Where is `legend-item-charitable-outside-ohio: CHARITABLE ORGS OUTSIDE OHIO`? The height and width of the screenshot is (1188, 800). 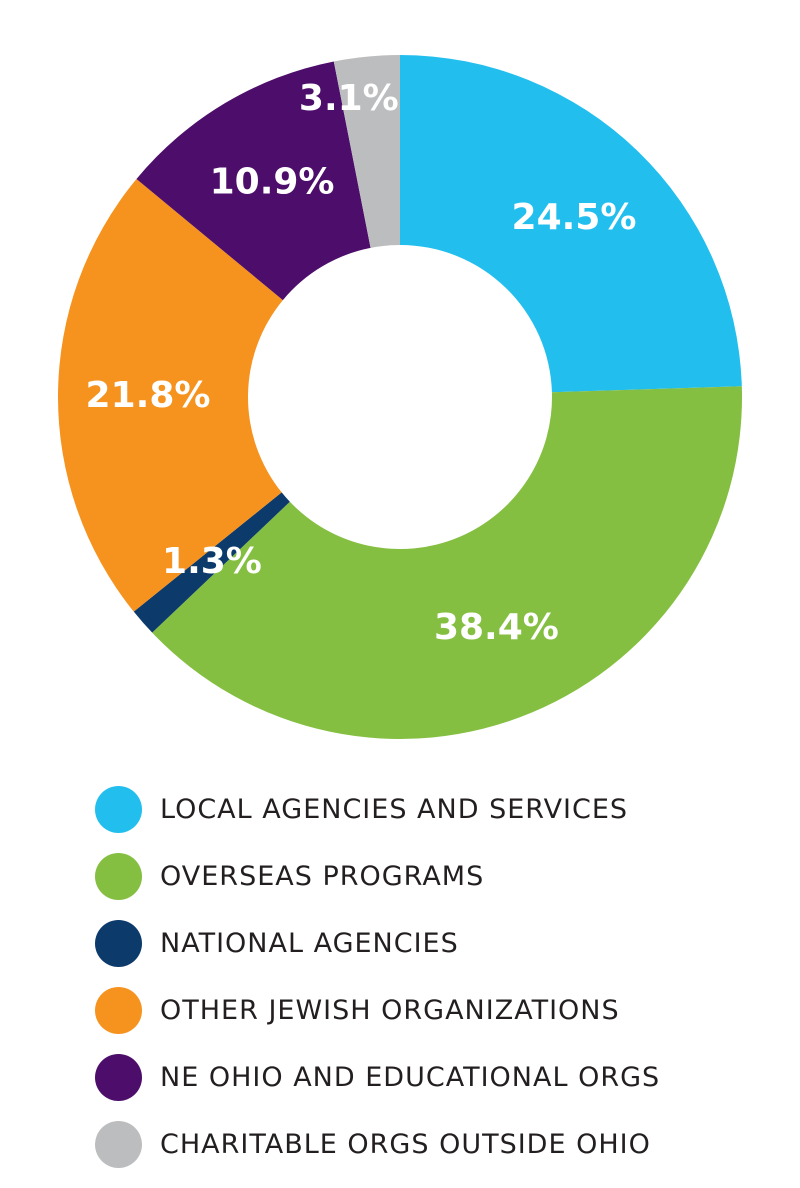
legend-item-charitable-outside-ohio: CHARITABLE ORGS OUTSIDE OHIO is located at coordinates (435, 1144).